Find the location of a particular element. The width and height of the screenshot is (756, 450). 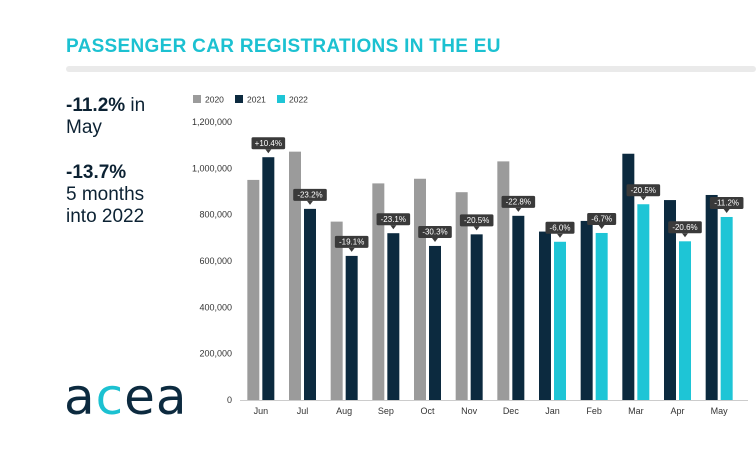

bar-2020-jul is located at coordinates (295, 275).